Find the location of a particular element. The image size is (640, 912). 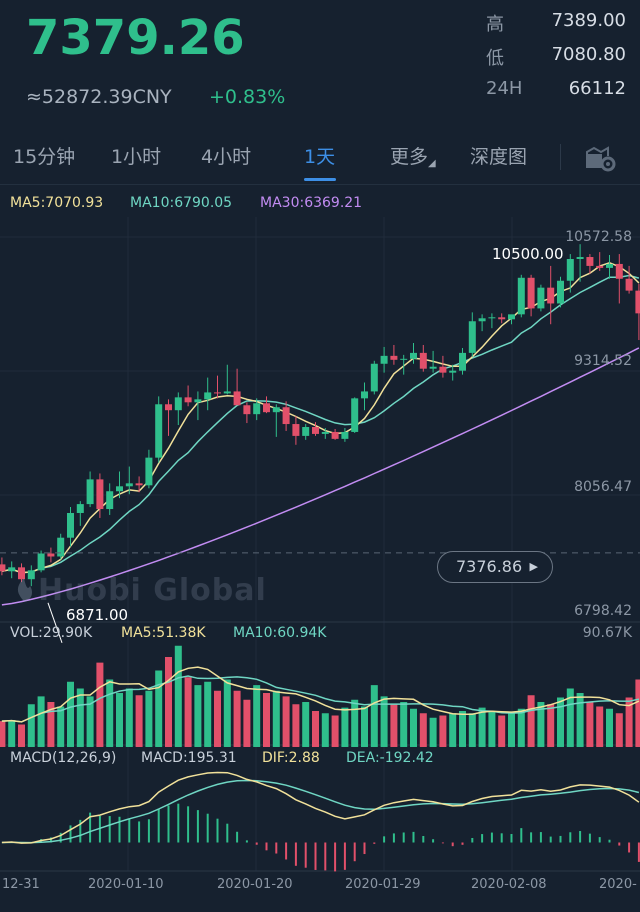

dea-legend: DEA:-192.42 is located at coordinates (390, 758).